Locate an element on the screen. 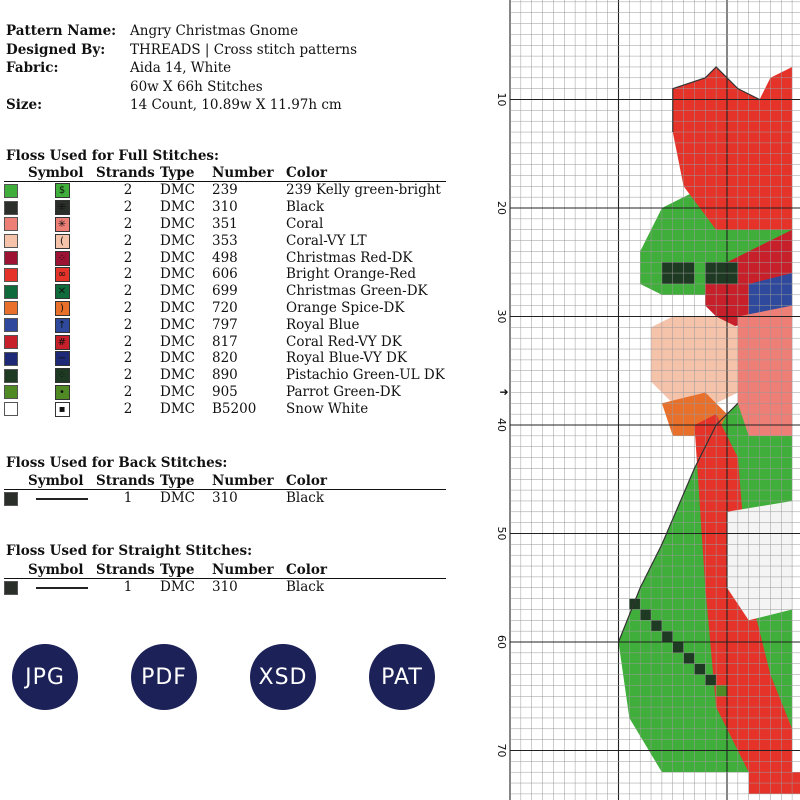  row-number-label: 70 is located at coordinates (501, 751).